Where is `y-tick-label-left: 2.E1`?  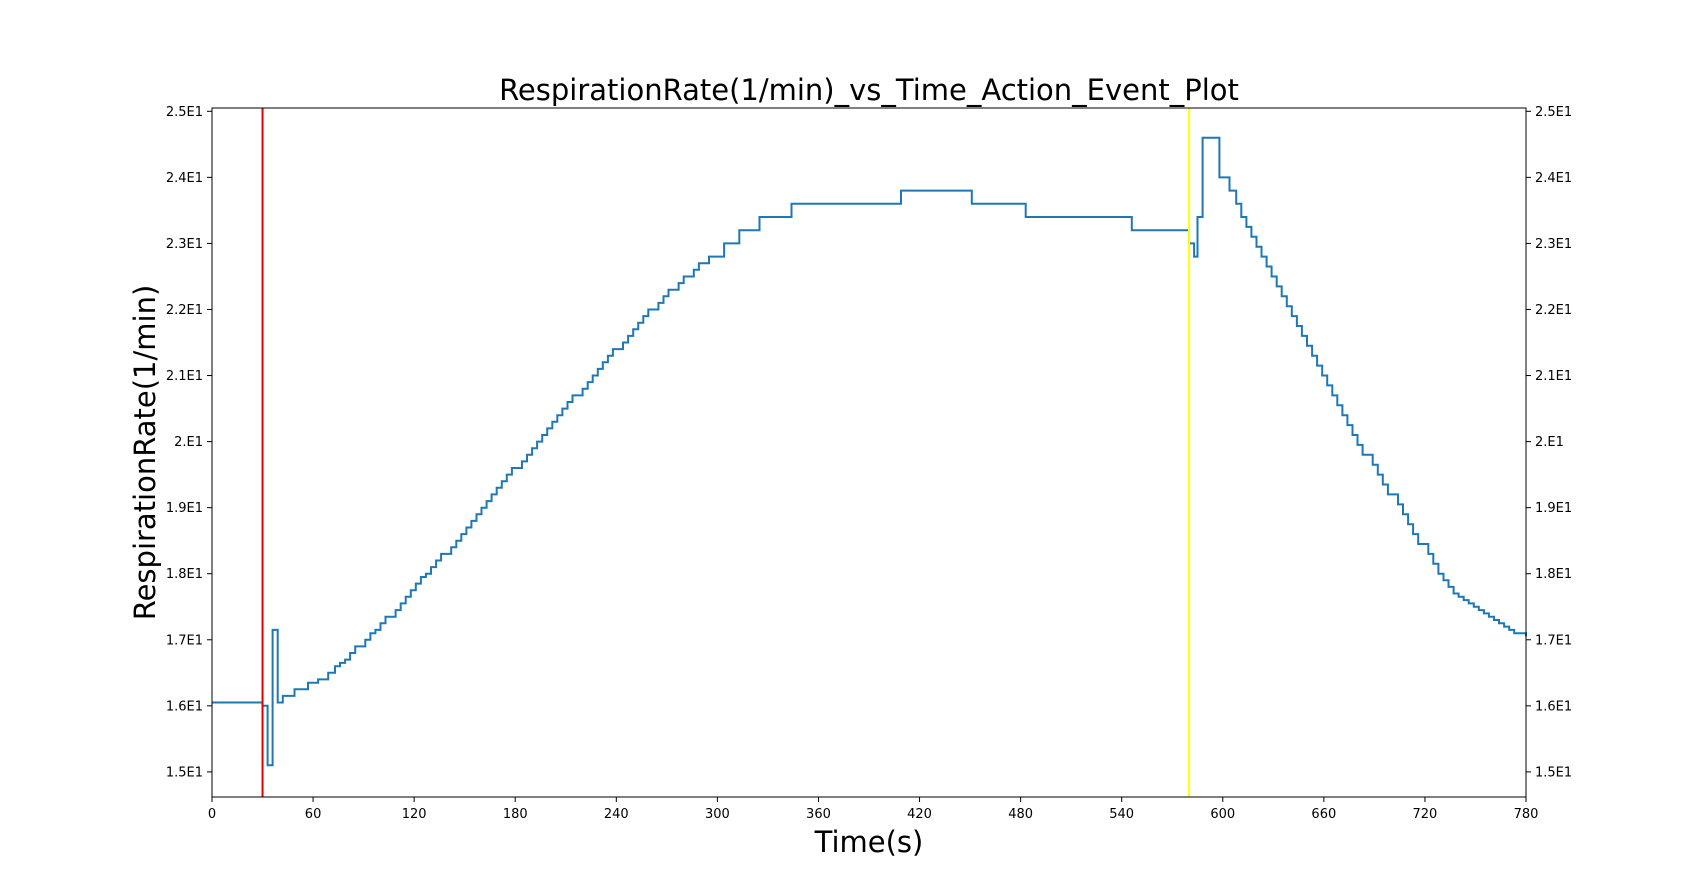 y-tick-label-left: 2.E1 is located at coordinates (188, 442).